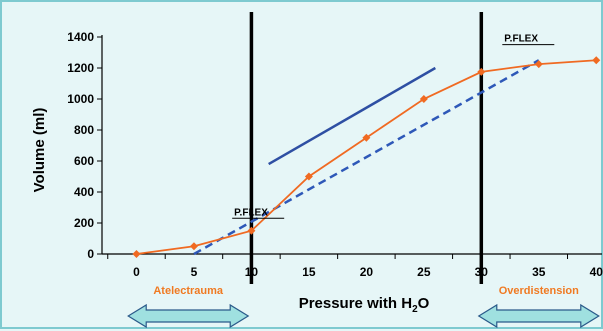 This screenshot has width=603, height=331. Describe the element at coordinates (90, 254) in the screenshot. I see `y-tick-label-0: 0` at that location.